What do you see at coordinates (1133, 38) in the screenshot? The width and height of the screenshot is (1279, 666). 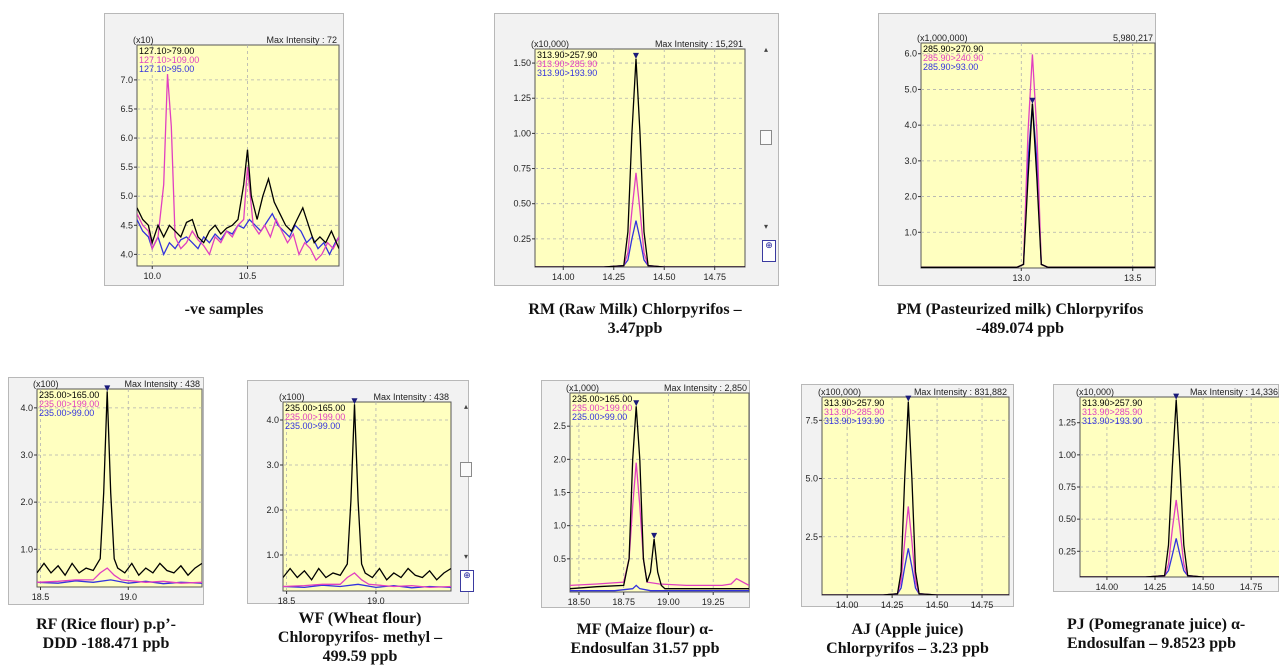 I see `max-intensity-label: 5,980,217` at bounding box center [1133, 38].